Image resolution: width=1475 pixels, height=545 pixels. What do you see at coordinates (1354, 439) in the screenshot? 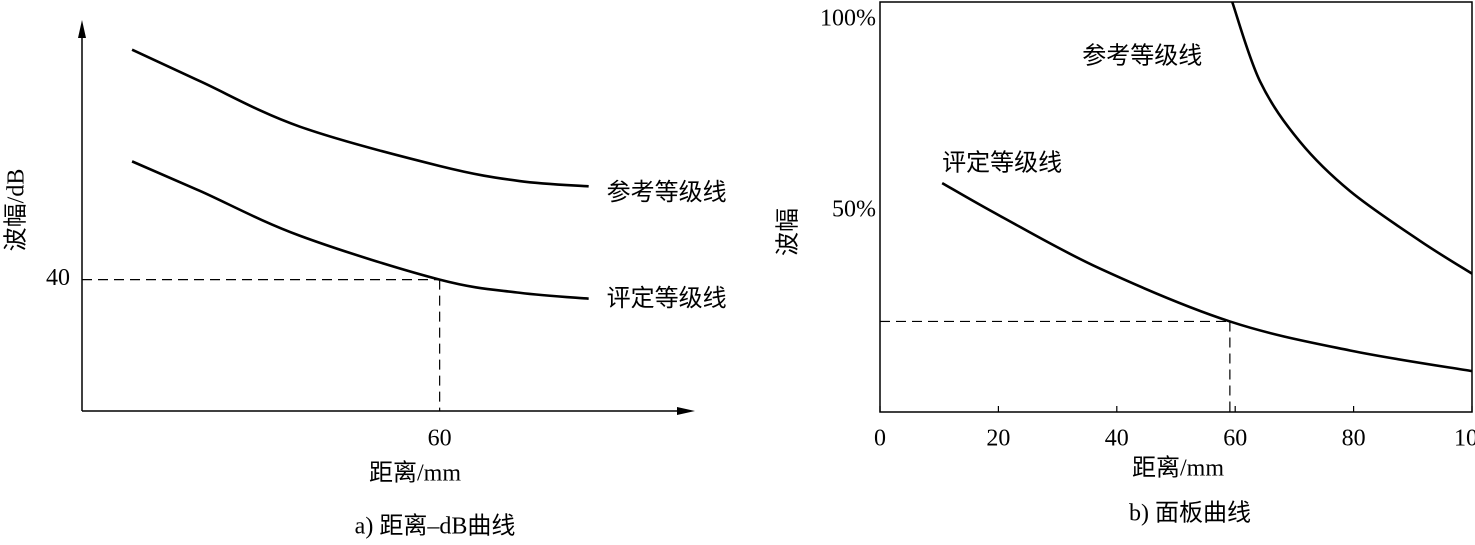
I see `x-tick-label: 80` at bounding box center [1354, 439].